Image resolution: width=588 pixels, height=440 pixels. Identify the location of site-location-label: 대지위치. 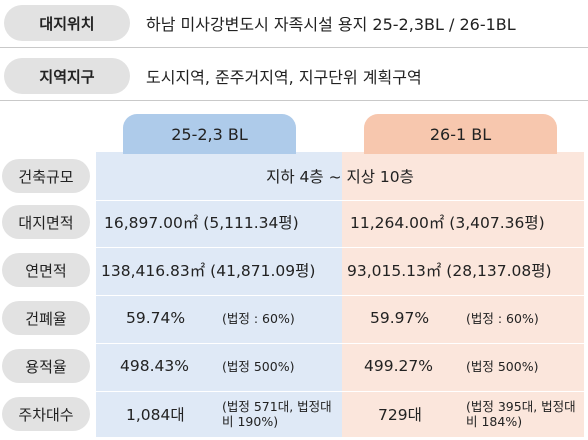
(67, 23).